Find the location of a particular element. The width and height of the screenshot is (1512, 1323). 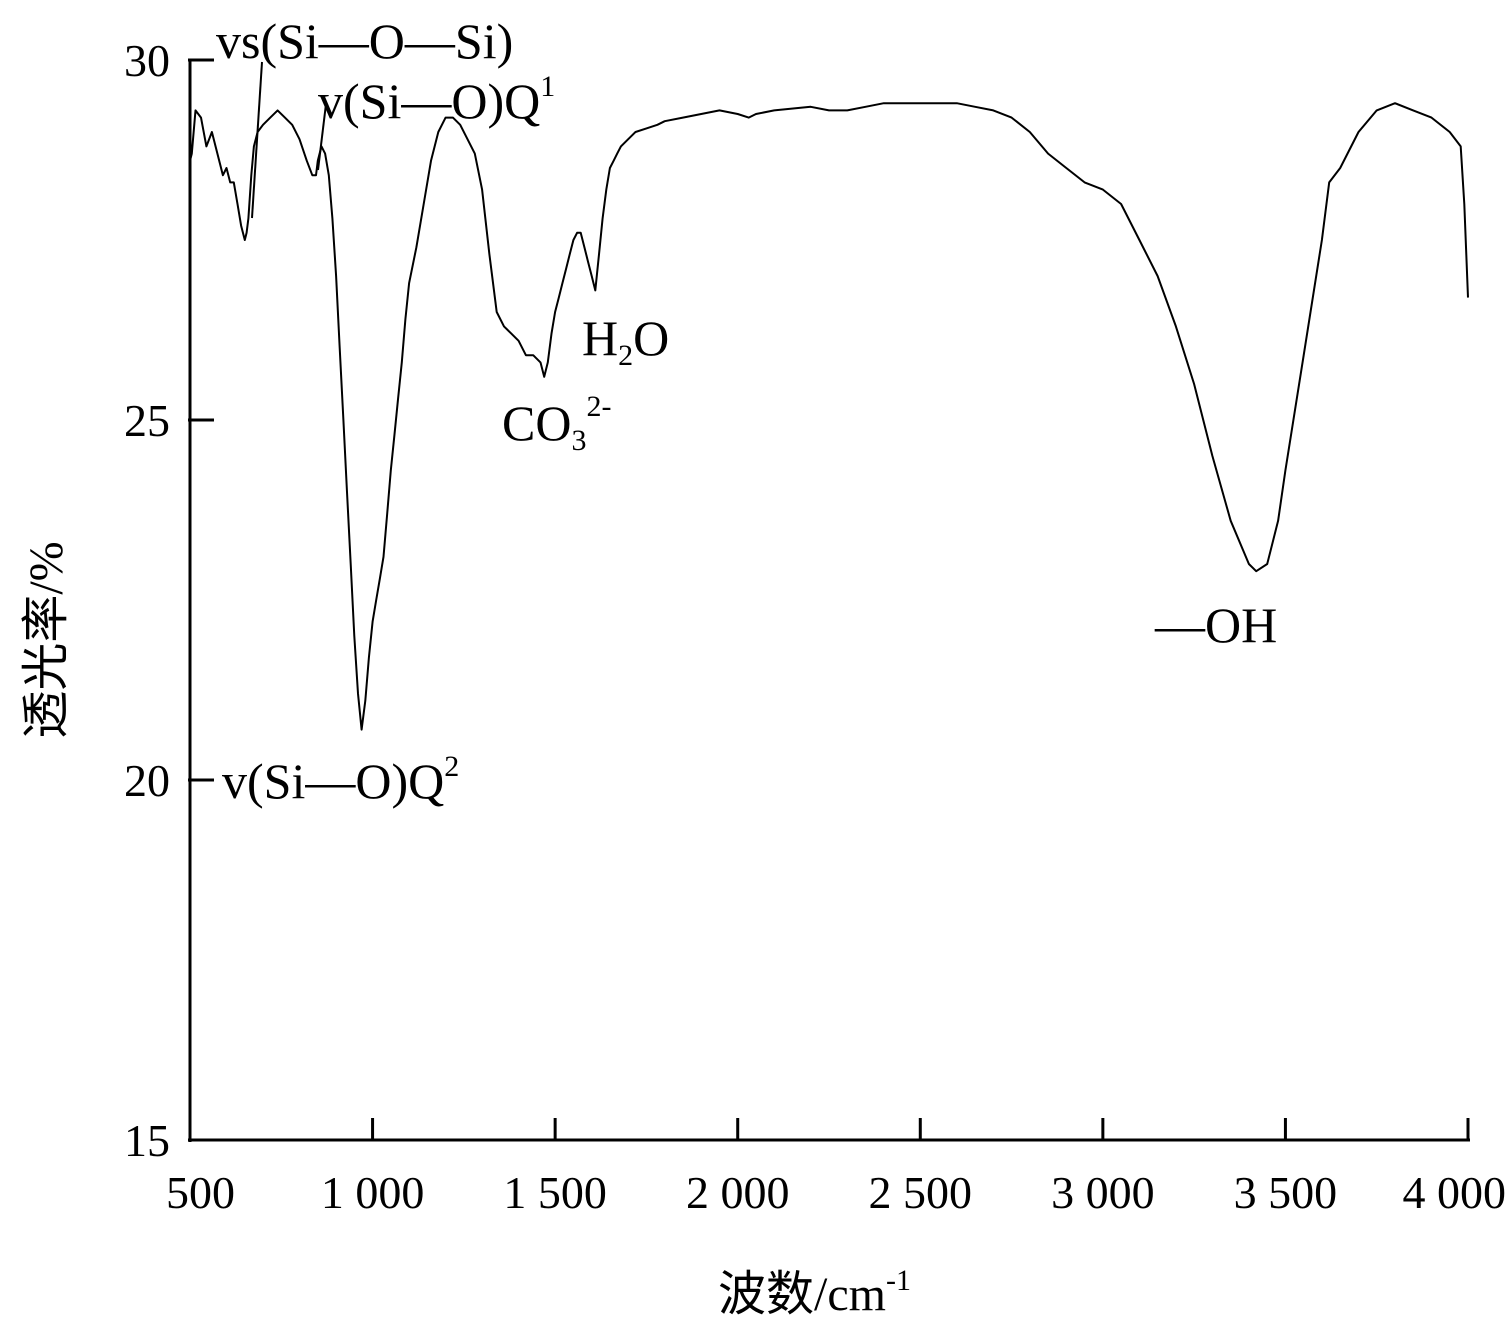

annotation-v-si-o-q2: v(Si—O)Q2 is located at coordinates (340, 779).